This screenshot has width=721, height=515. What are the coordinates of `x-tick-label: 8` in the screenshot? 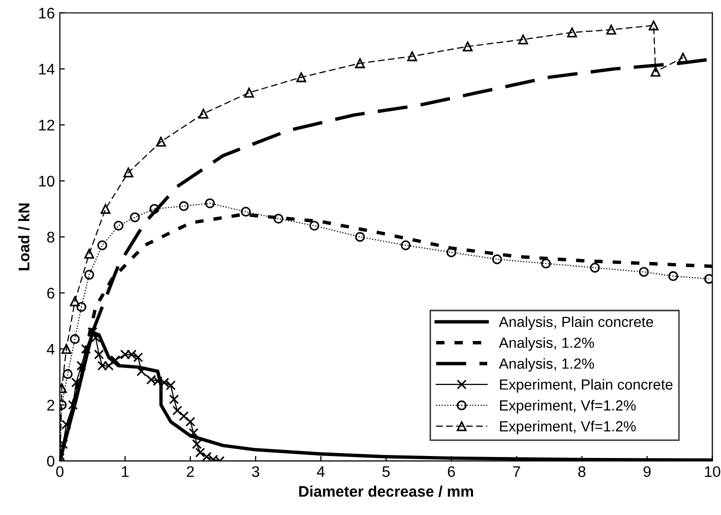 It's located at (582, 472).